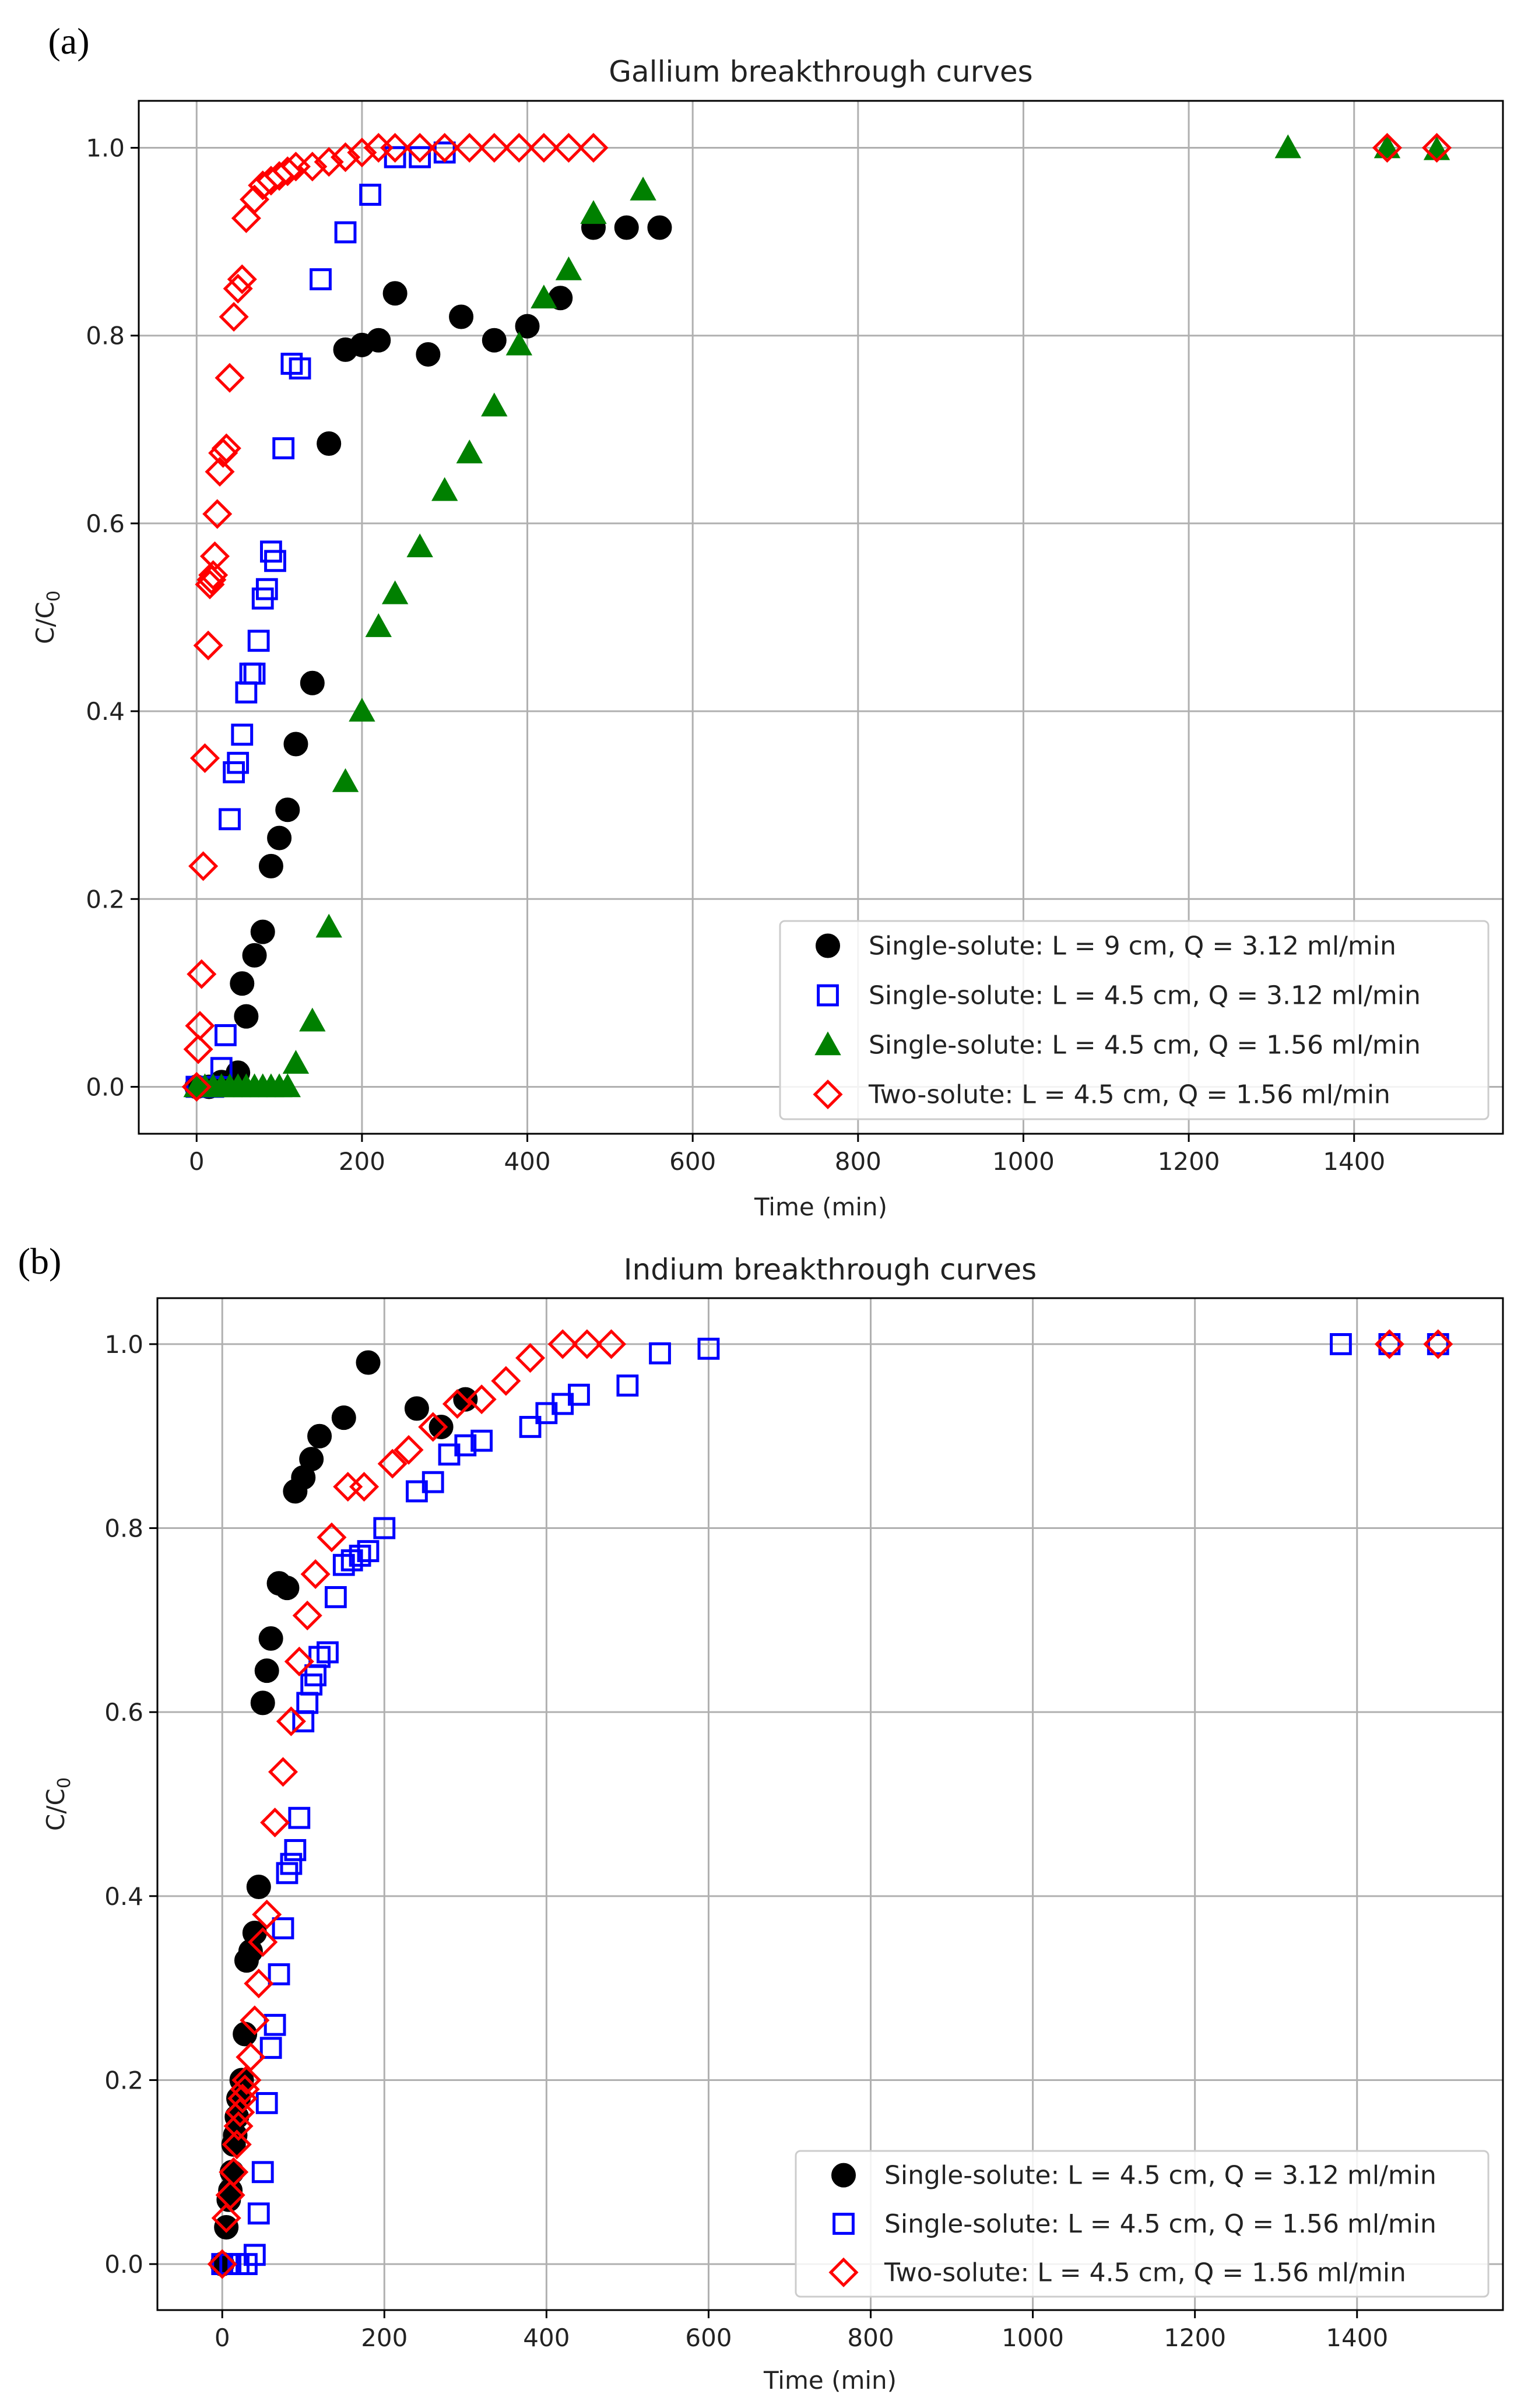  What do you see at coordinates (821, 1207) in the screenshot?
I see `x-axis-label: Time (min)` at bounding box center [821, 1207].